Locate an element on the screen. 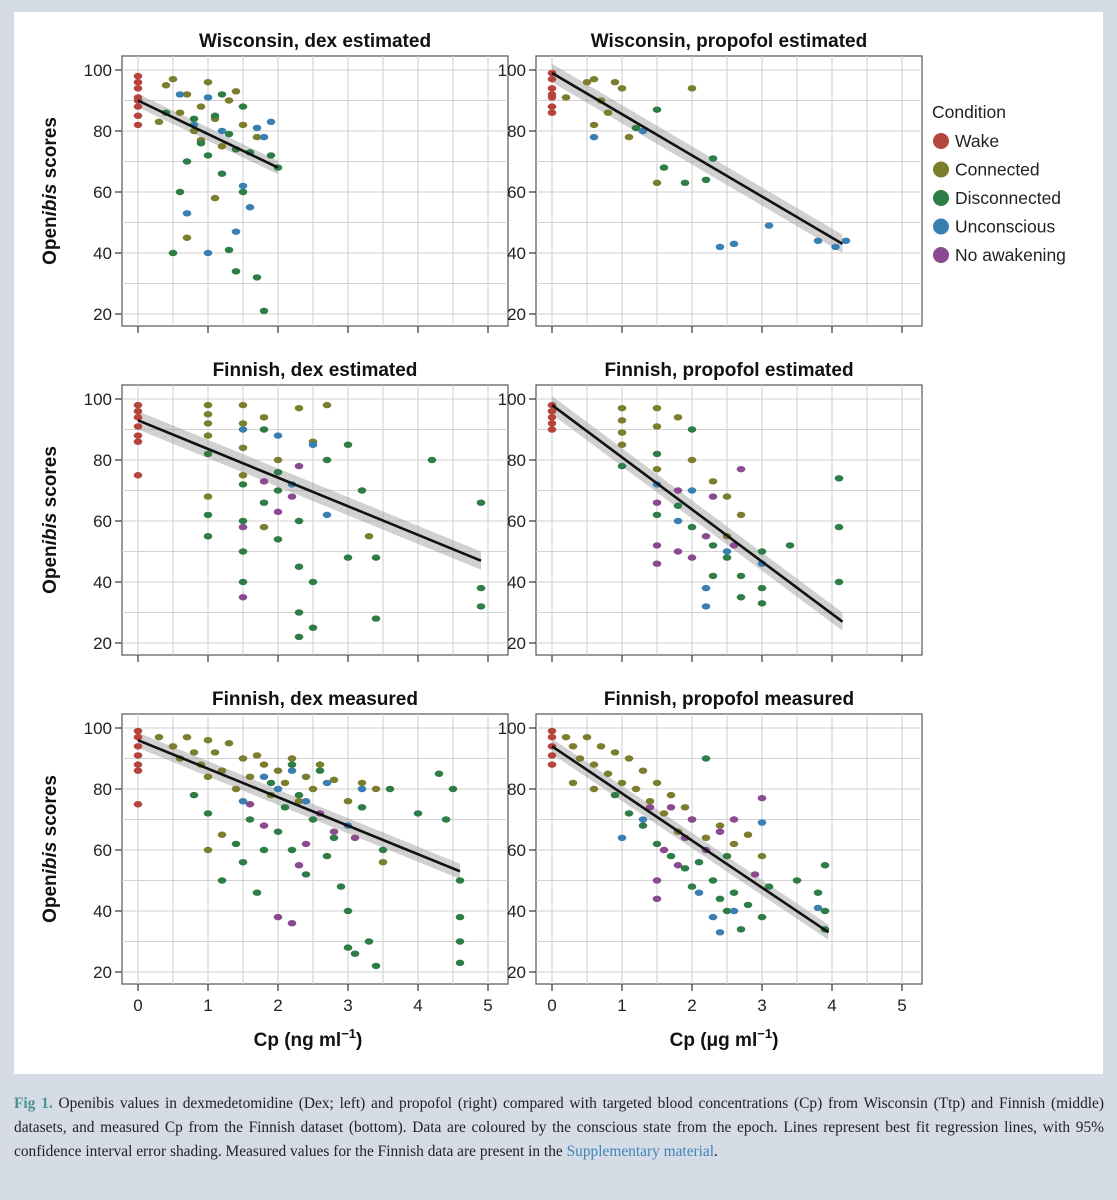  panel-3: Finnish, dex estimated 20 40 60 80 100 is located at coordinates (296, 511).